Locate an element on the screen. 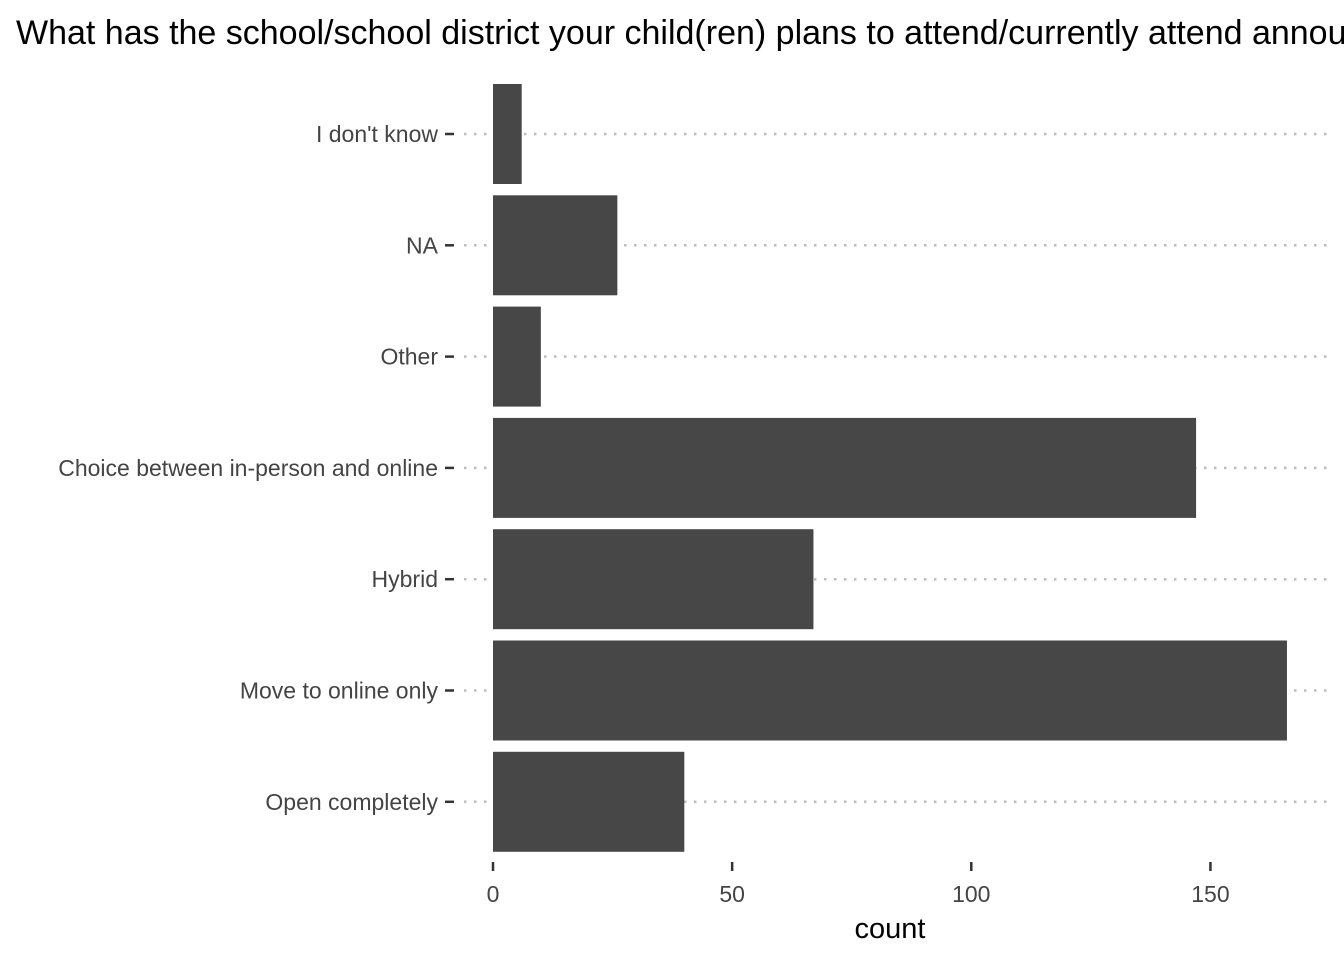 The height and width of the screenshot is (960, 1344). y-tick-label: Hybrid is located at coordinates (405, 579).